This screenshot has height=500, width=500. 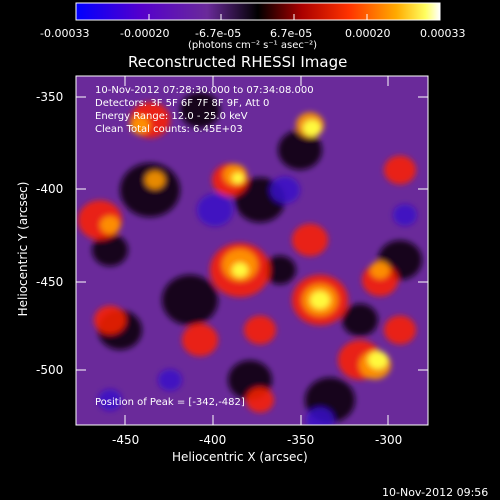 I want to click on y-axis-label: Heliocentric Y (arcsec), so click(x=23, y=249).